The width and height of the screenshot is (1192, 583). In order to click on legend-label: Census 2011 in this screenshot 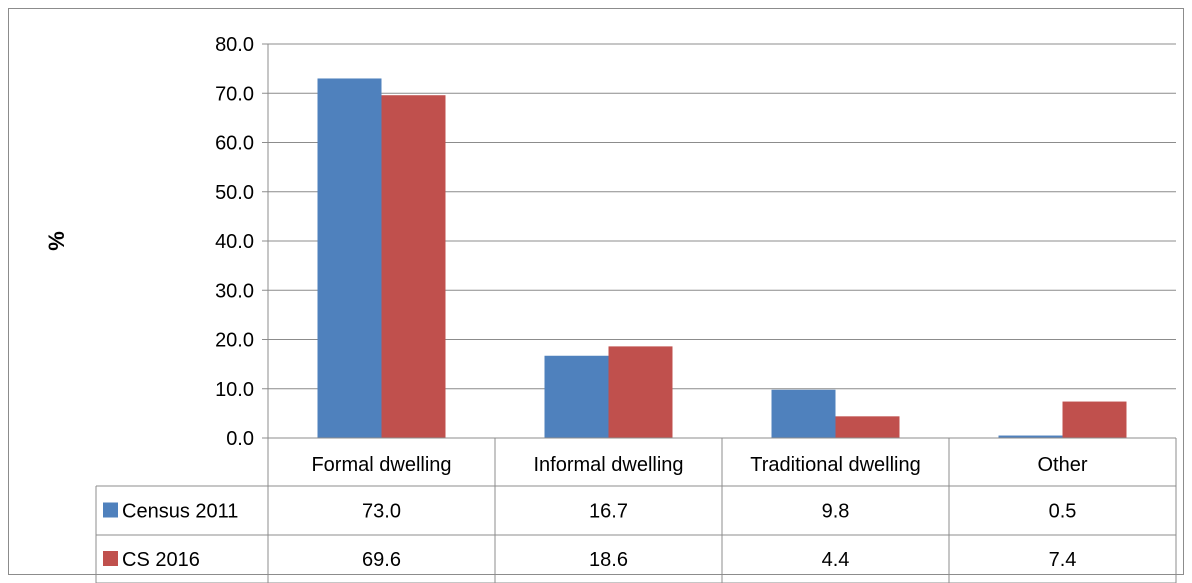, I will do `click(180, 512)`.